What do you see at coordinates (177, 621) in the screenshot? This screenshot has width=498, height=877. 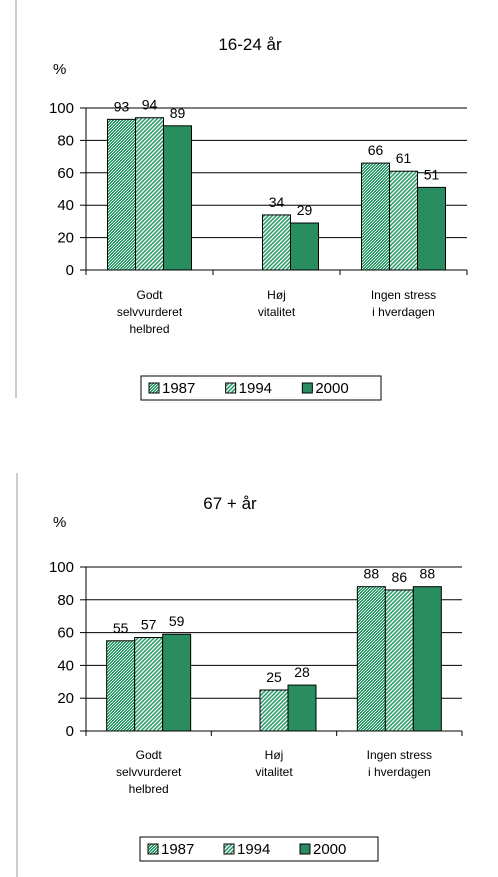 I see `data-label: 59` at bounding box center [177, 621].